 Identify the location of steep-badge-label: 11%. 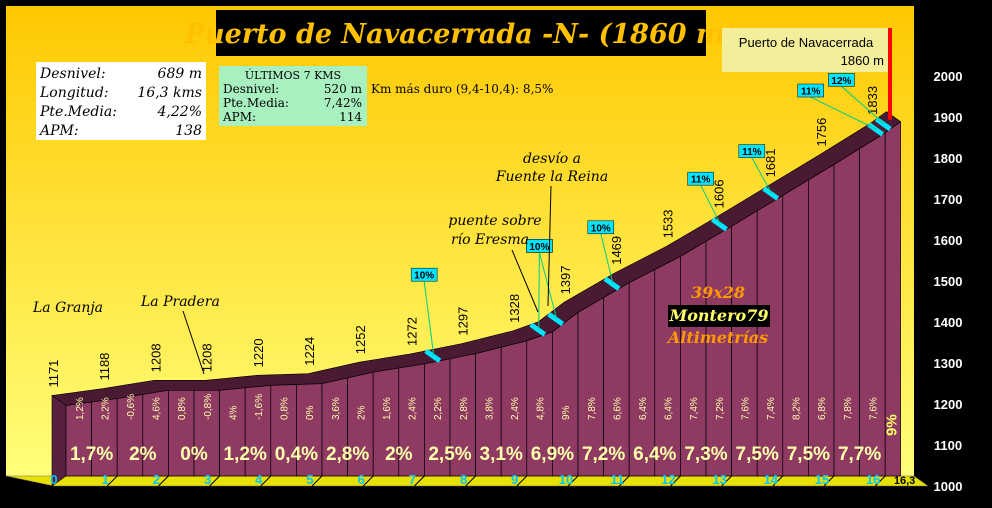
(752, 152).